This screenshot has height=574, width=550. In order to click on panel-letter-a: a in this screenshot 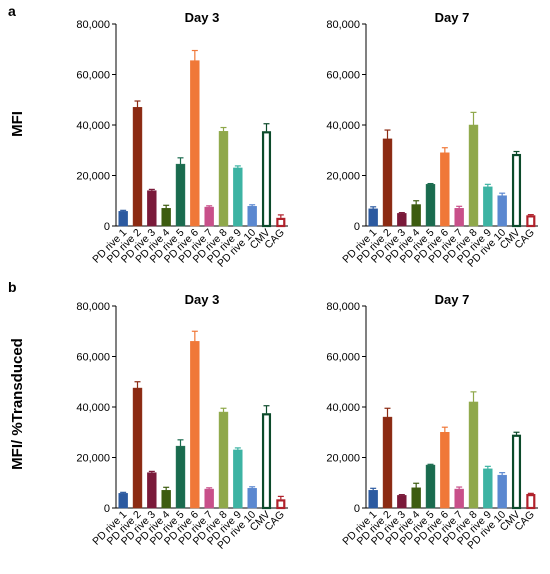, I will do `click(12, 11)`.